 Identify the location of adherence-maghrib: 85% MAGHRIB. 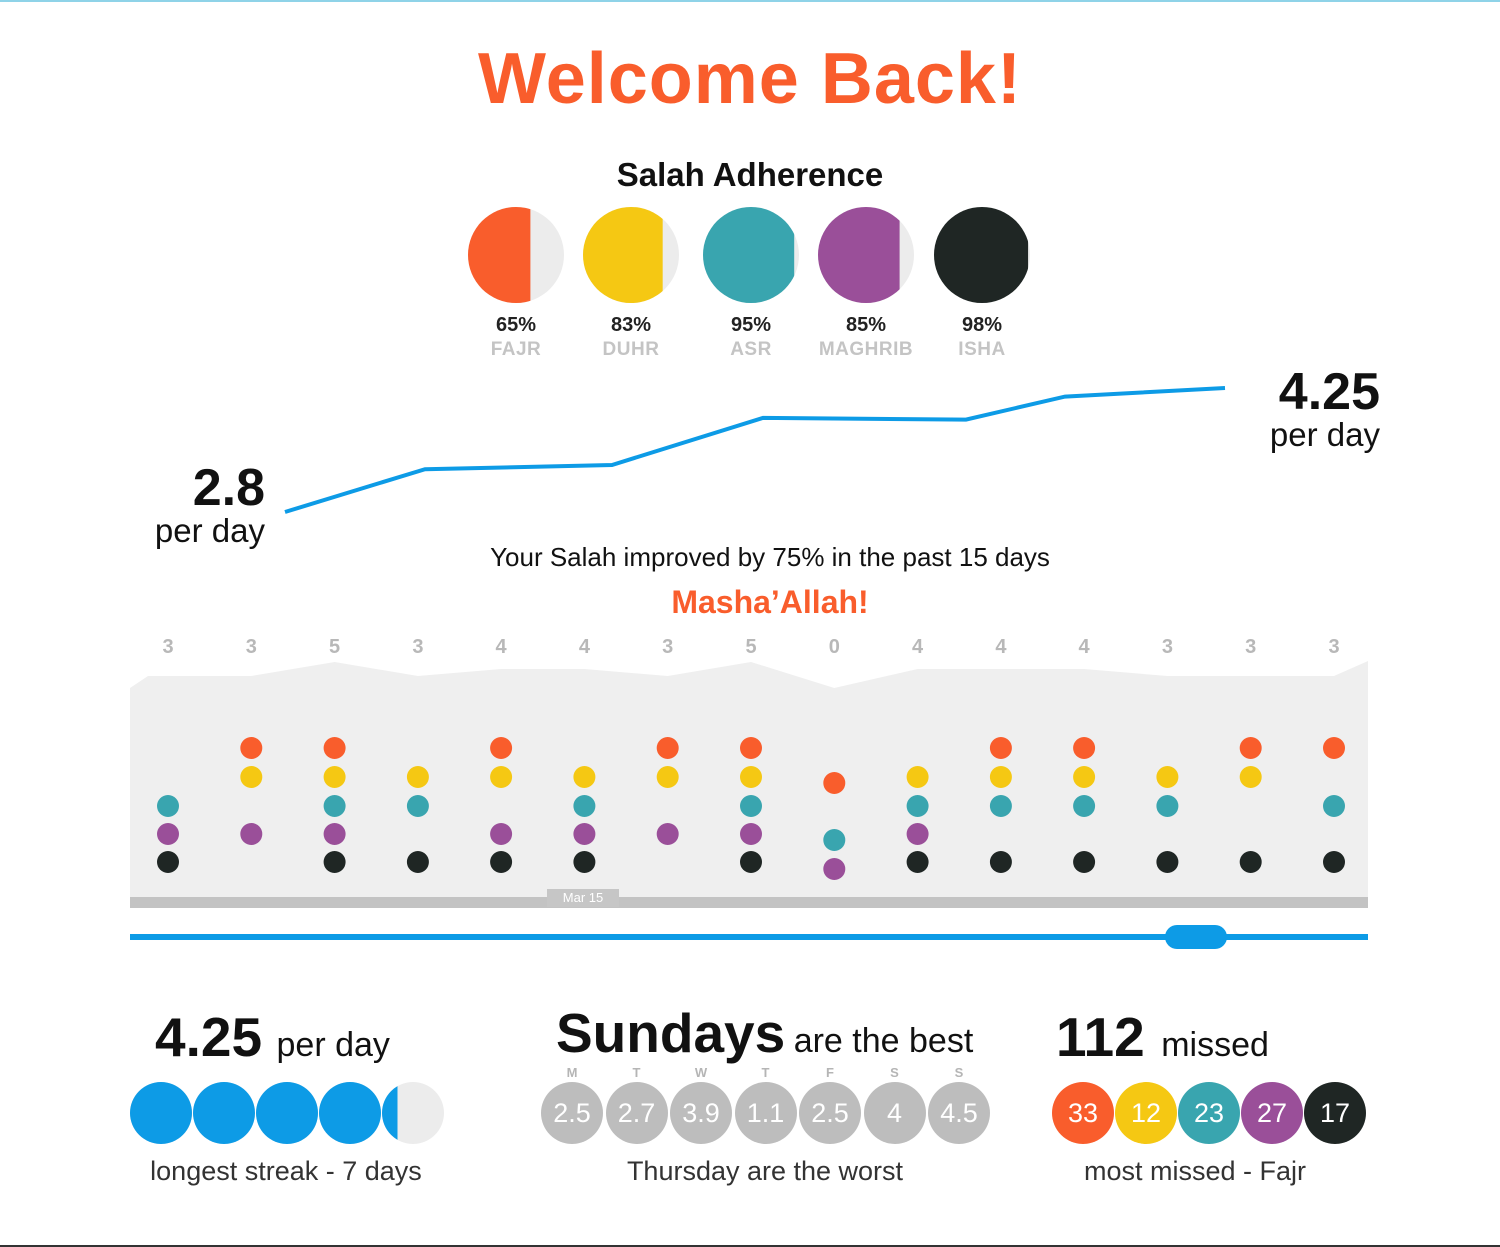
(866, 283).